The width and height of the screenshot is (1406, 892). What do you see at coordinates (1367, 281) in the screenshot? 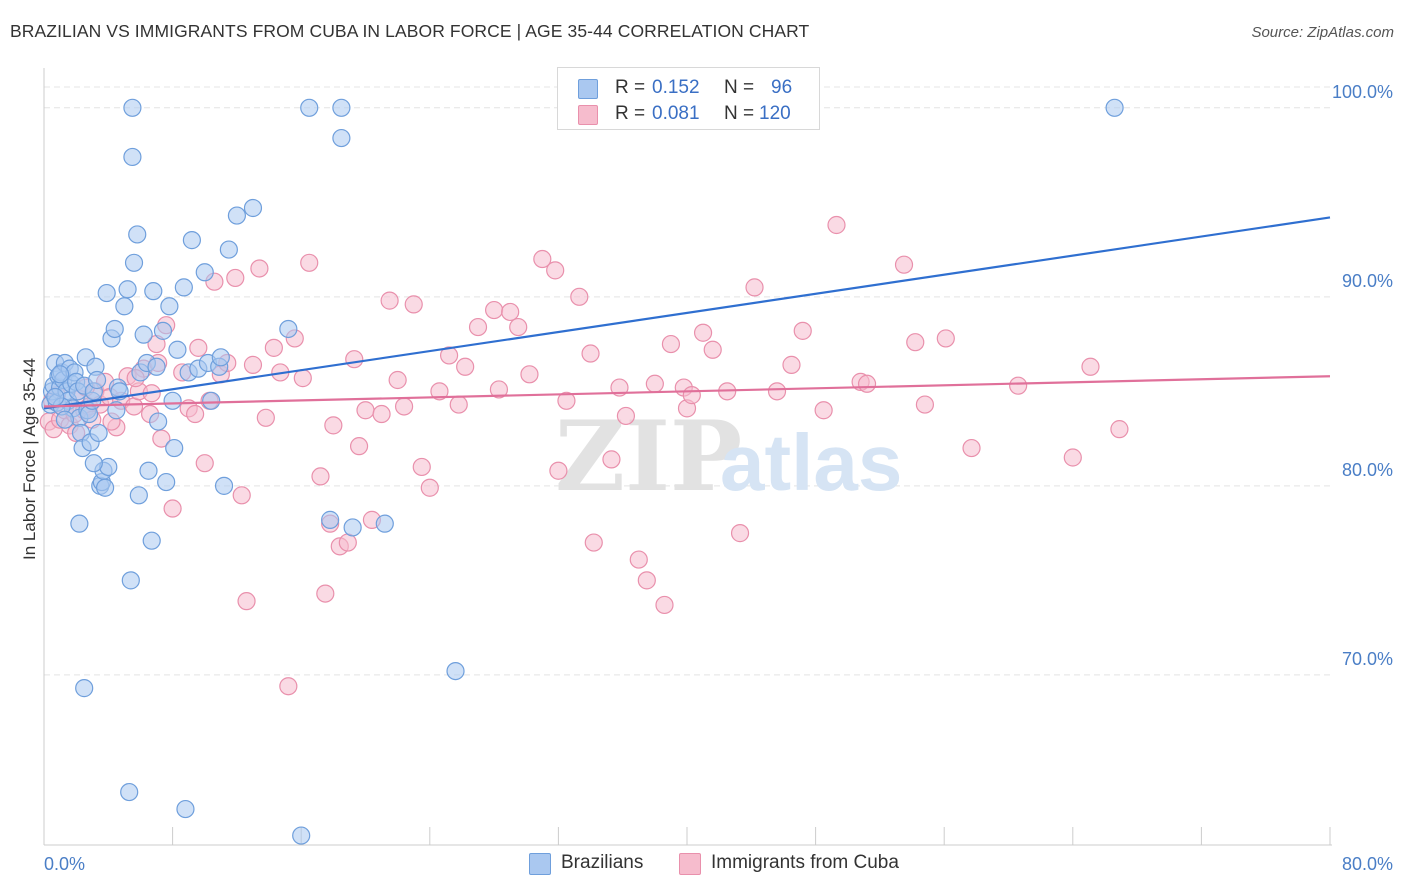
I see `y-tick-label: 90.0%` at bounding box center [1367, 281].